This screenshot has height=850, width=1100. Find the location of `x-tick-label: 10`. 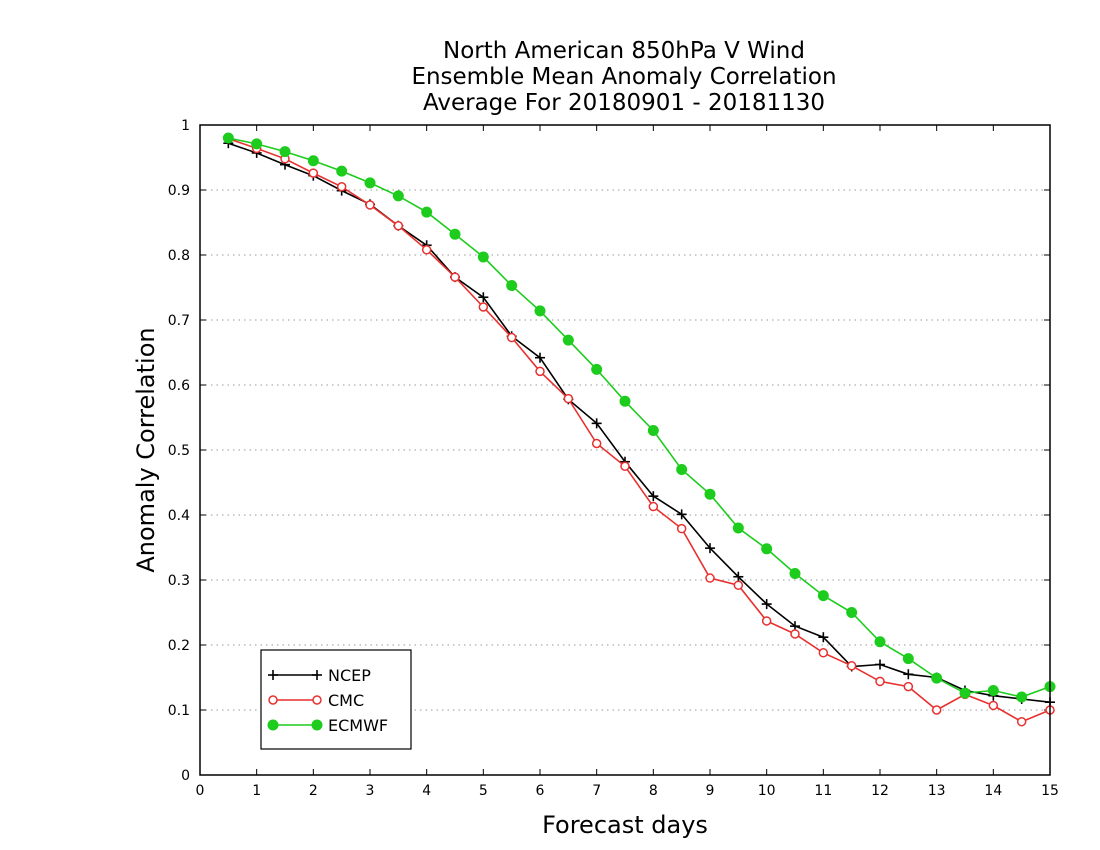

x-tick-label: 10 is located at coordinates (767, 791).